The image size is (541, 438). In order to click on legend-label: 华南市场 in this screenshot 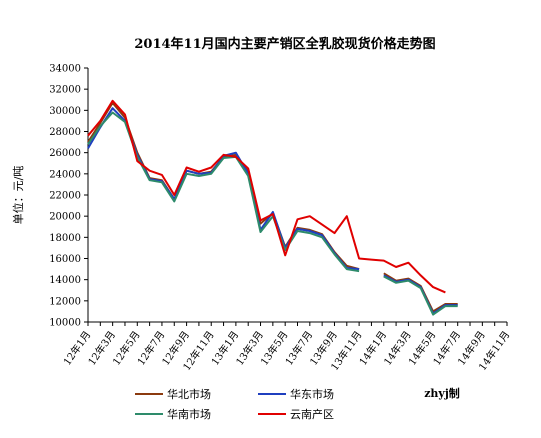, I will do `click(189, 414)`.